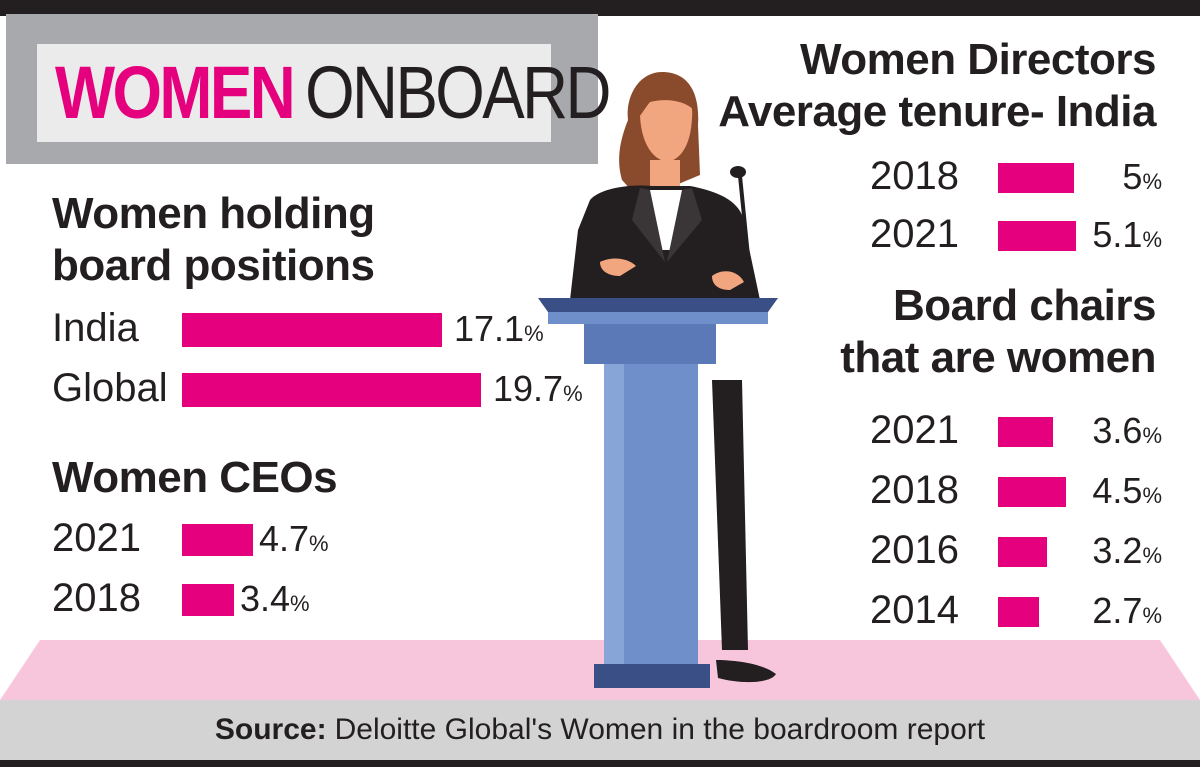 The height and width of the screenshot is (767, 1200). What do you see at coordinates (458, 92) in the screenshot?
I see `title-onboard: ONBOARD` at bounding box center [458, 92].